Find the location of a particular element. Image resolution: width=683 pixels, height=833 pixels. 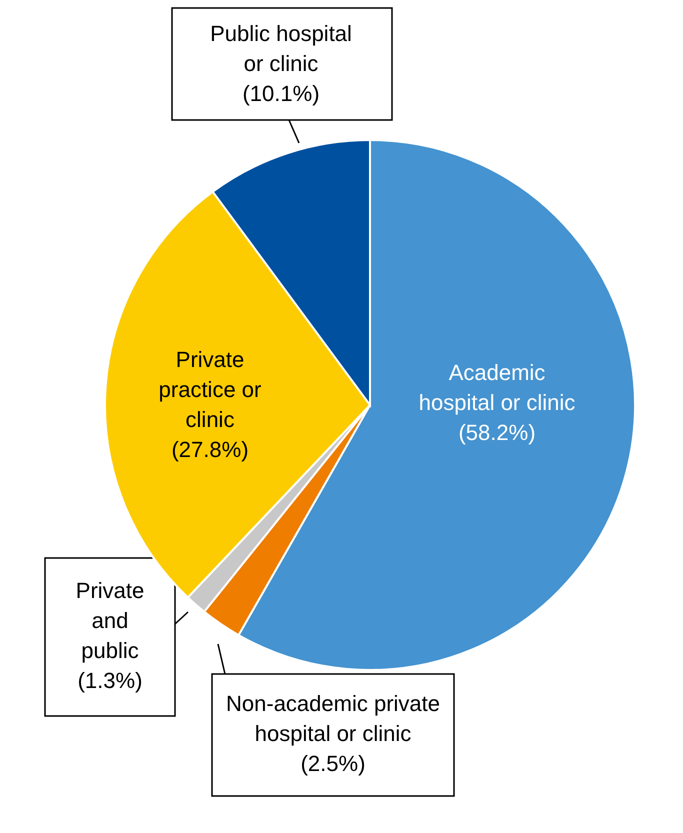

slice-label: Academic hospital or clinic is located at coordinates (497, 387).